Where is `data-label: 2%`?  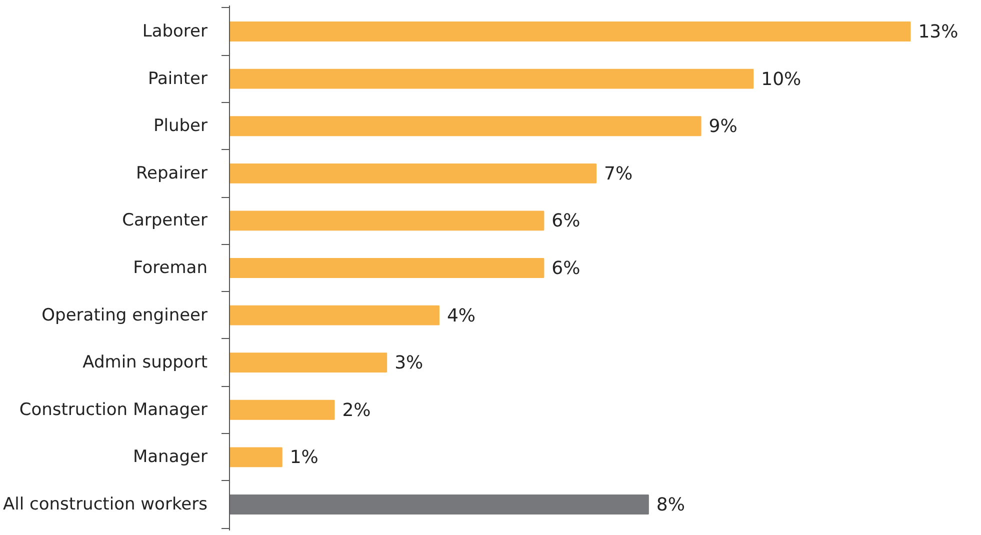
data-label: 2% is located at coordinates (356, 410).